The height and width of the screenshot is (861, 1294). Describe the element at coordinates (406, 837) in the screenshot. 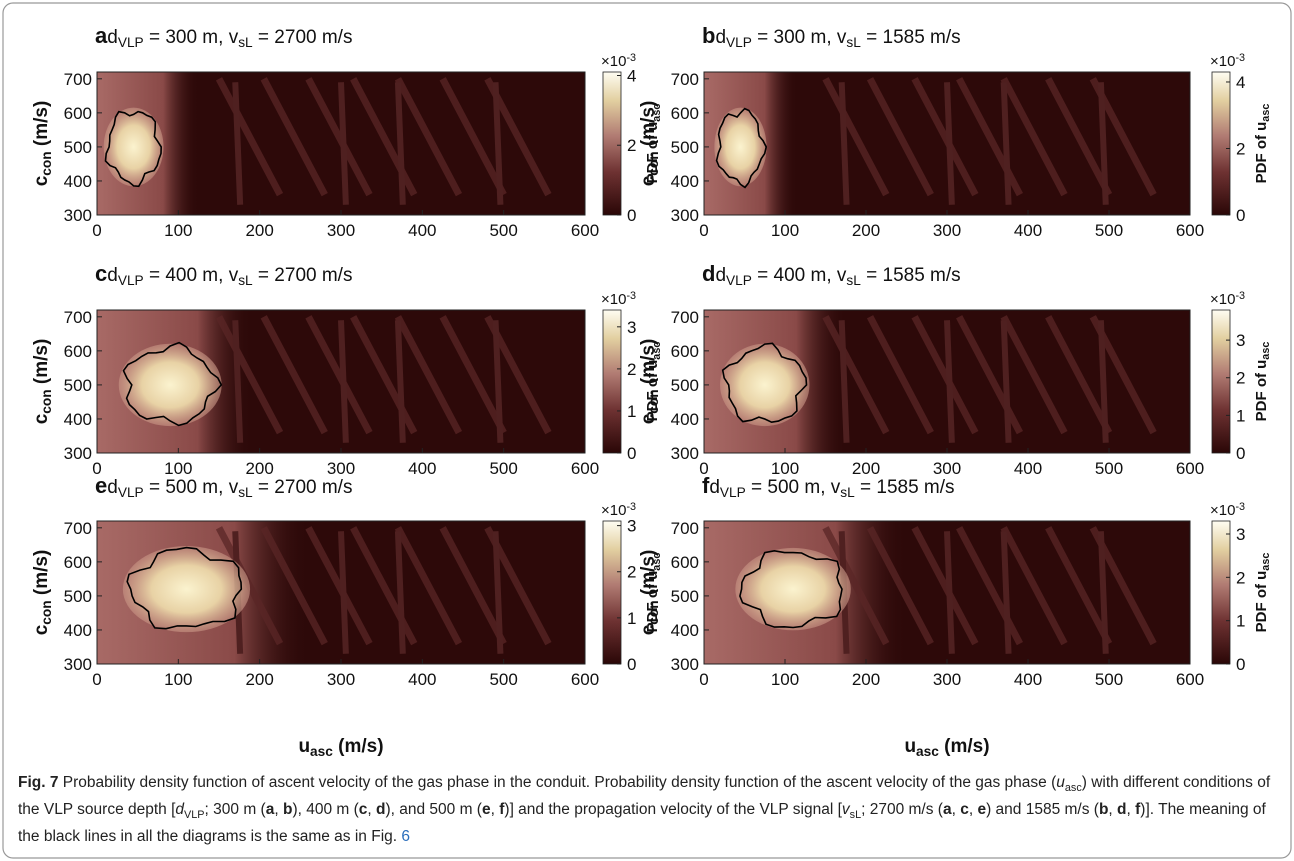

I see `caption-run: 6` at that location.